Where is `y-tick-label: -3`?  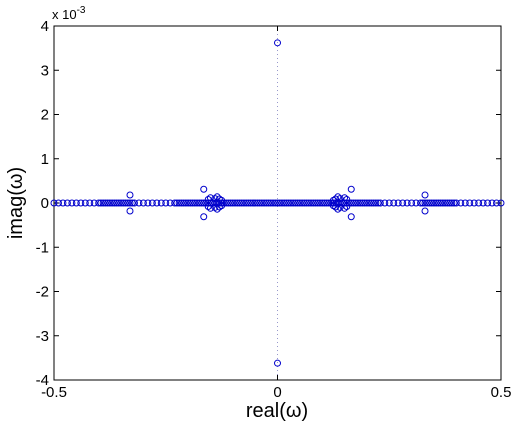 y-tick-label: -3 is located at coordinates (42, 336).